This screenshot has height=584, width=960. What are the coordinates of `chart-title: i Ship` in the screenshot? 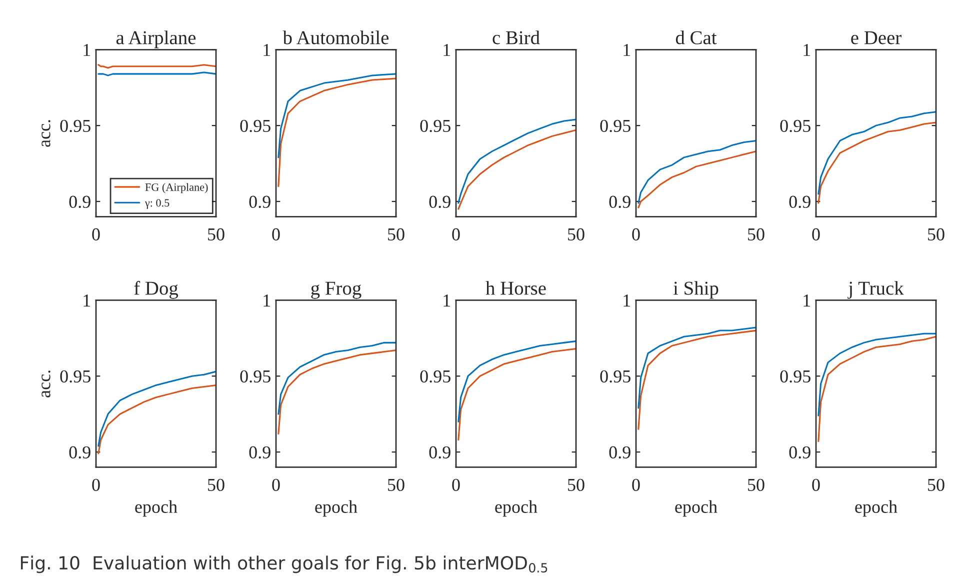 It's located at (695, 290).